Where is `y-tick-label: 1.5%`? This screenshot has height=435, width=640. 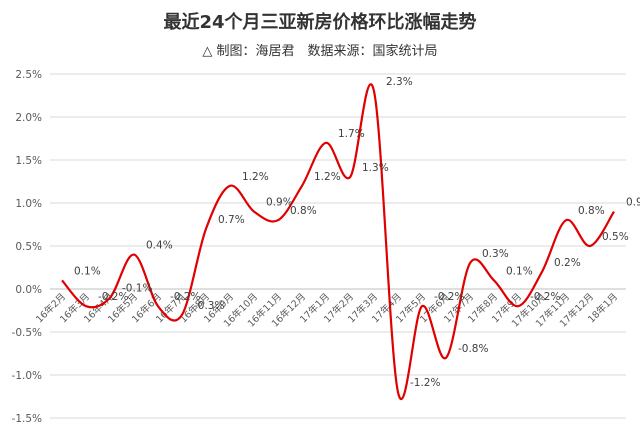
y-tick-label: 1.5% is located at coordinates (28, 161).